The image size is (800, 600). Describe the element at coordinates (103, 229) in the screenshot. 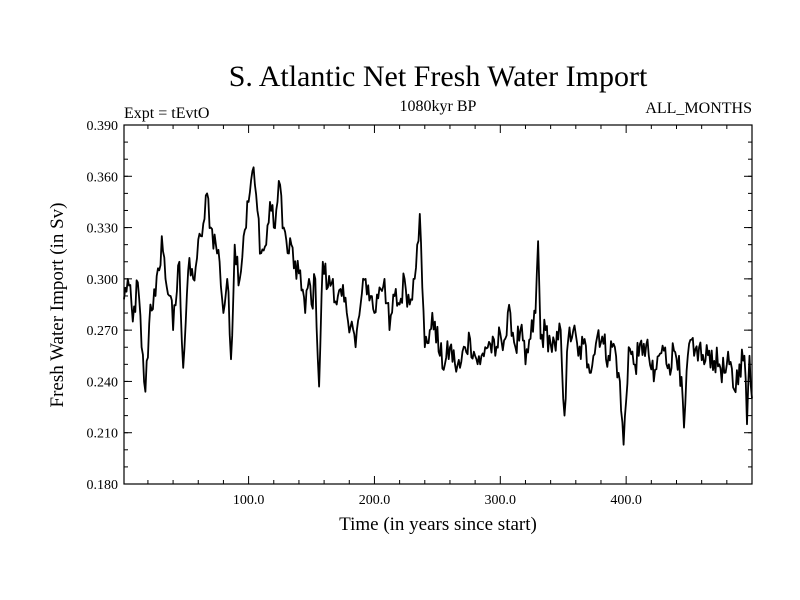

I see `y-tick-label: 0.330` at that location.